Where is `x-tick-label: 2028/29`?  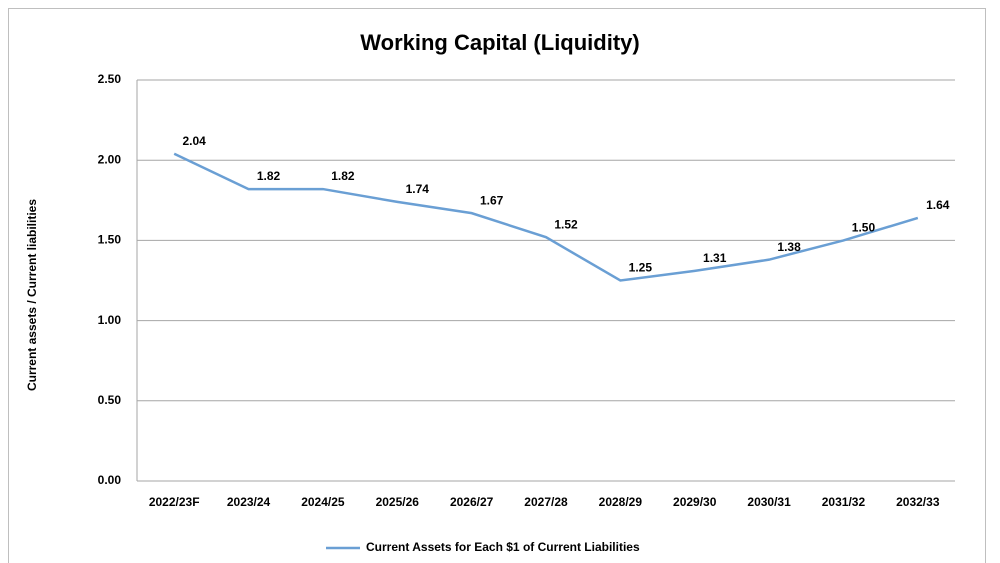
x-tick-label: 2028/29 is located at coordinates (621, 502).